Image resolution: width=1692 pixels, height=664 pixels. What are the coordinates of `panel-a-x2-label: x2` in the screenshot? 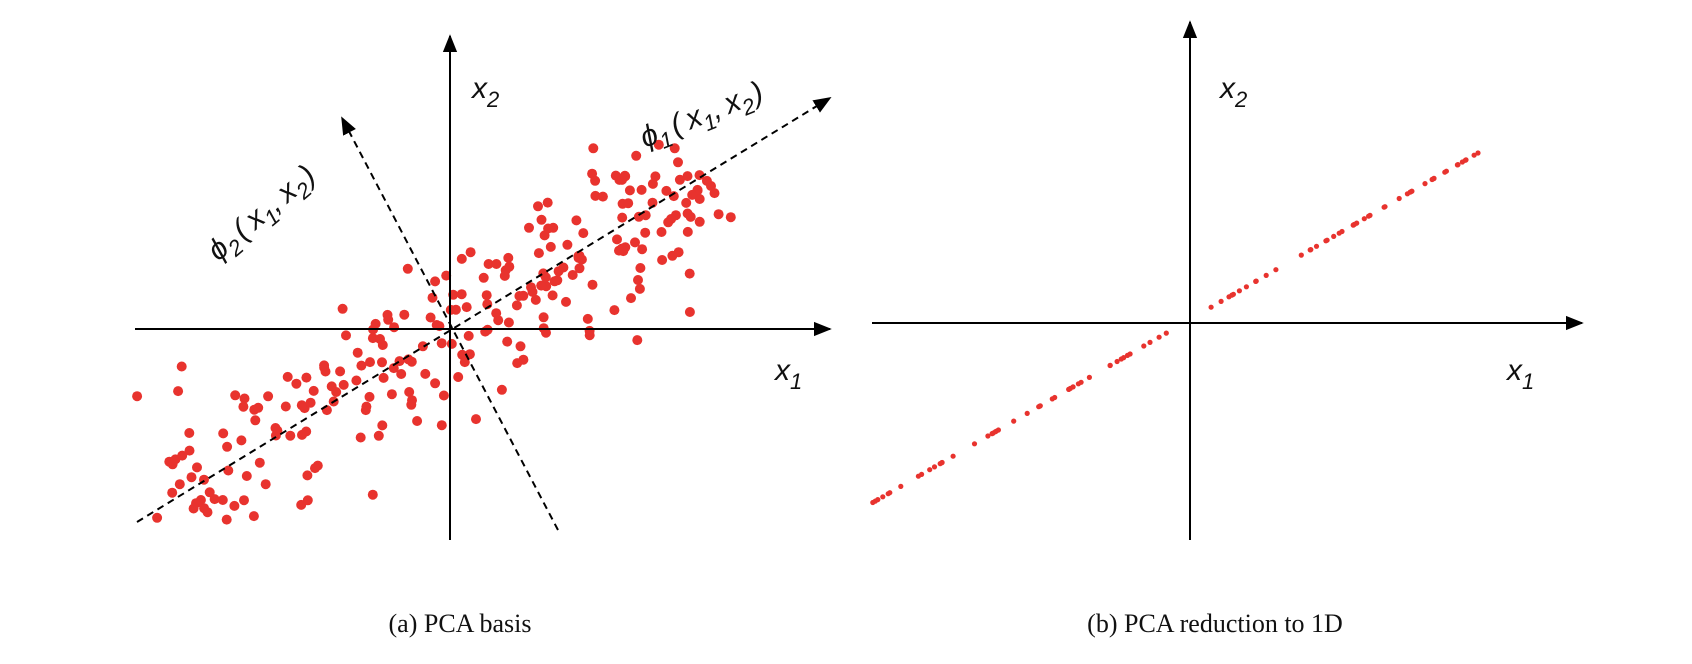 It's located at (484, 92).